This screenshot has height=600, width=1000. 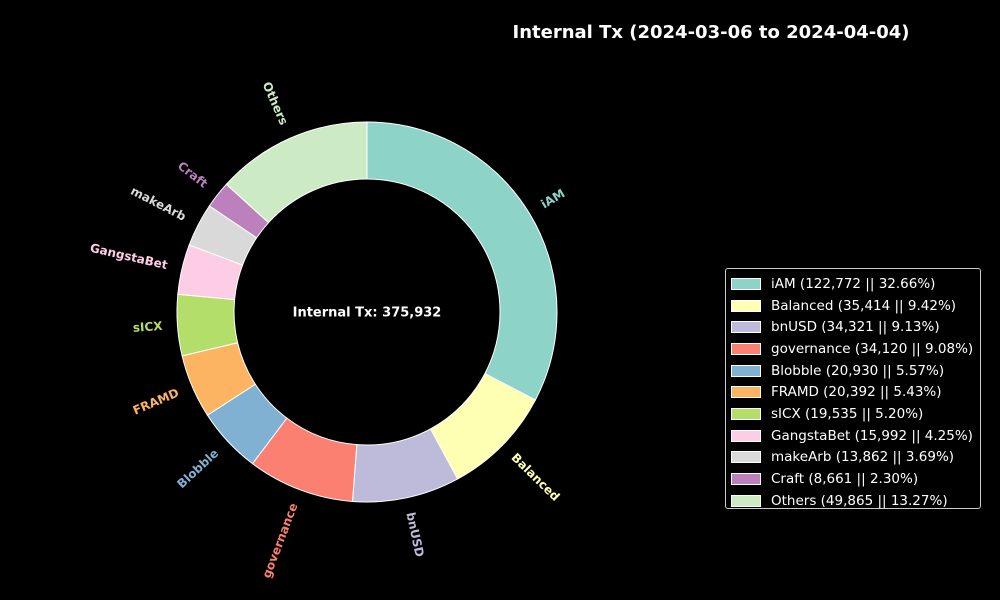 I want to click on slice-label-gangstabet: GangstaBet, so click(x=129, y=257).